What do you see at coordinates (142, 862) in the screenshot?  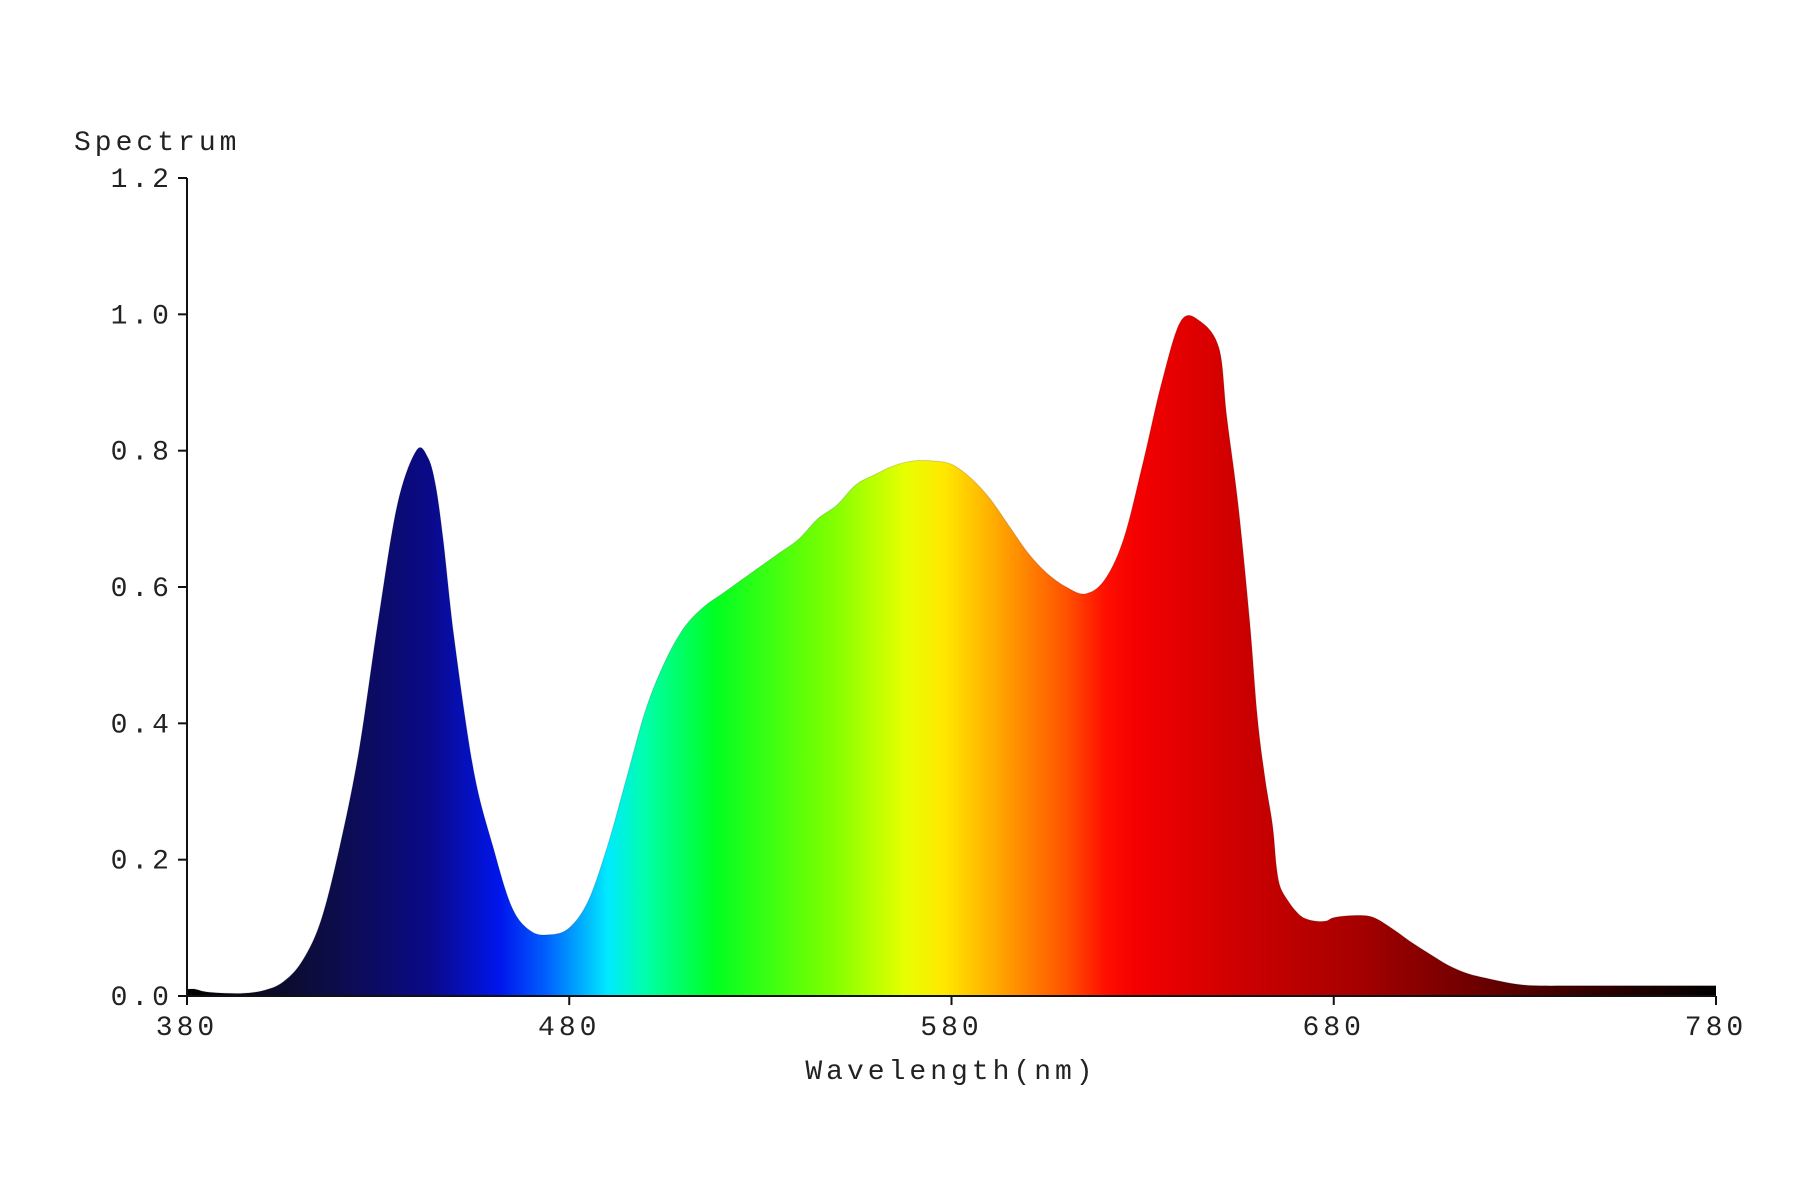 I see `y-tick-label: 0.2` at bounding box center [142, 862].